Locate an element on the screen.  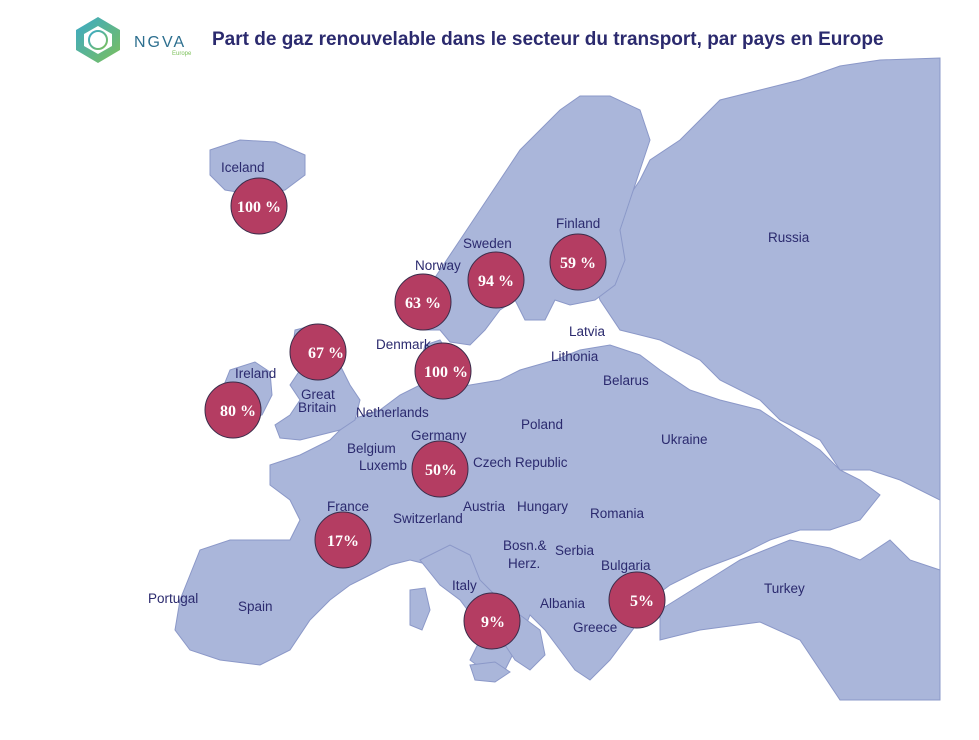
share-finland: 59 % is located at coordinates (578, 263).